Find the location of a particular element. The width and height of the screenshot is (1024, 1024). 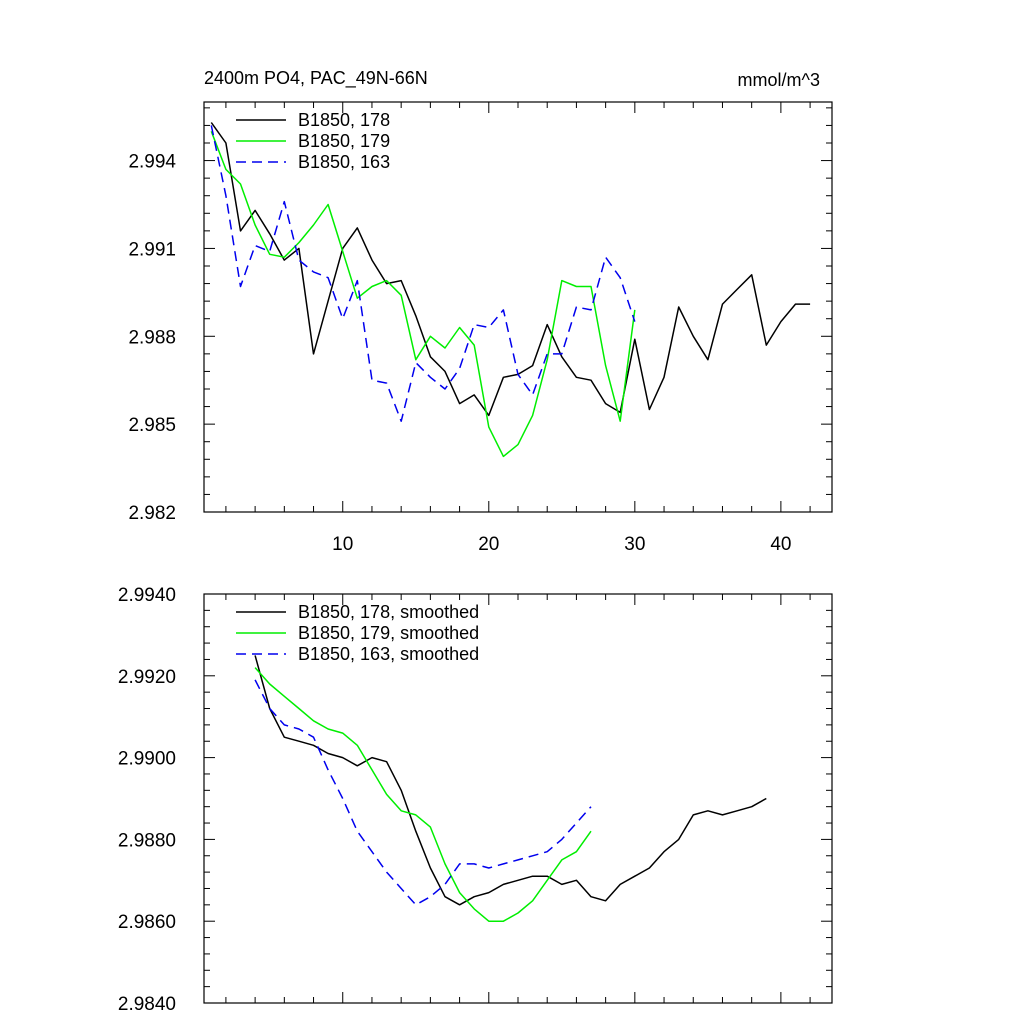

y-tick-label: 2.9940 is located at coordinates (147, 595).